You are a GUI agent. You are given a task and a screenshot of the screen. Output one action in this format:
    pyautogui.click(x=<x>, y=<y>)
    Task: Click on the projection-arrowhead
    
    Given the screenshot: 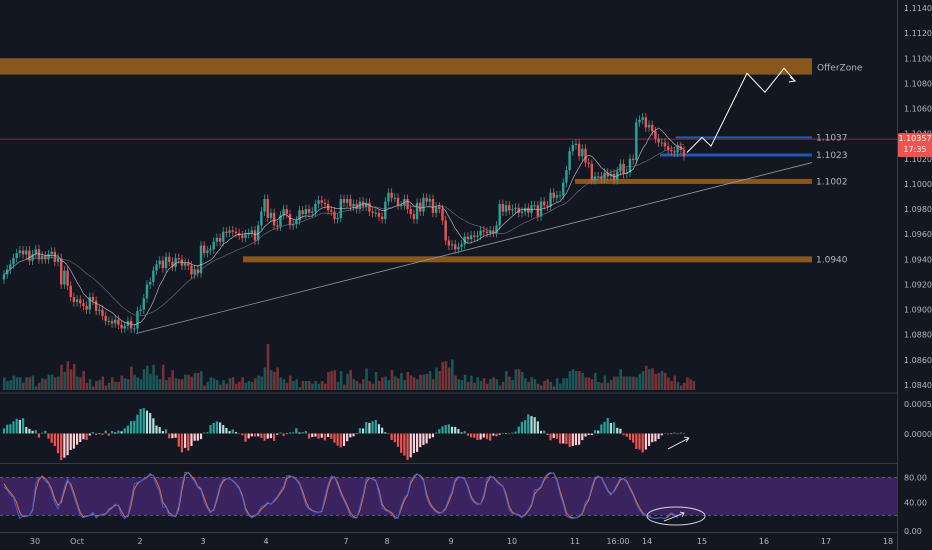 What is the action you would take?
    pyautogui.click(x=792, y=79)
    